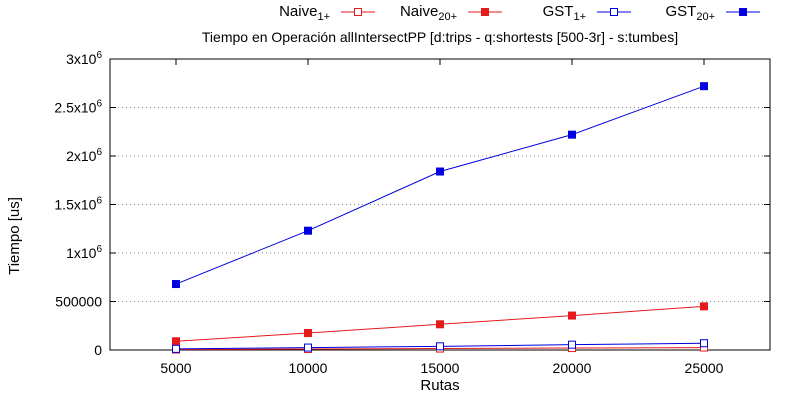 Image resolution: width=800 pixels, height=400 pixels. What do you see at coordinates (704, 368) in the screenshot?
I see `x-tick-label: 25000` at bounding box center [704, 368].